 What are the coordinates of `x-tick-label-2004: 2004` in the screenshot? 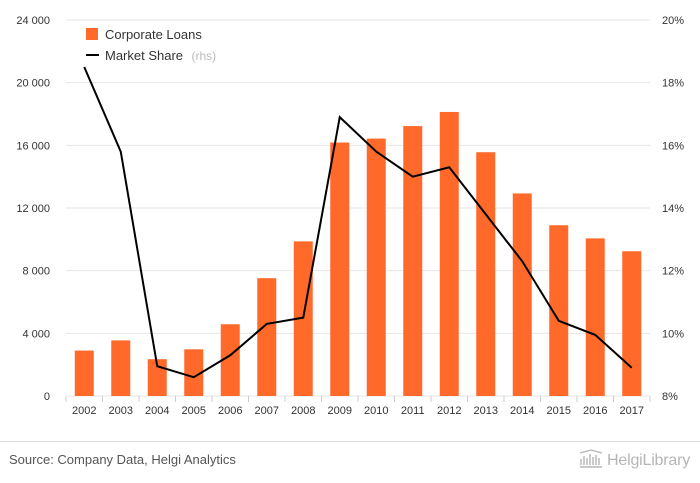 It's located at (157, 411).